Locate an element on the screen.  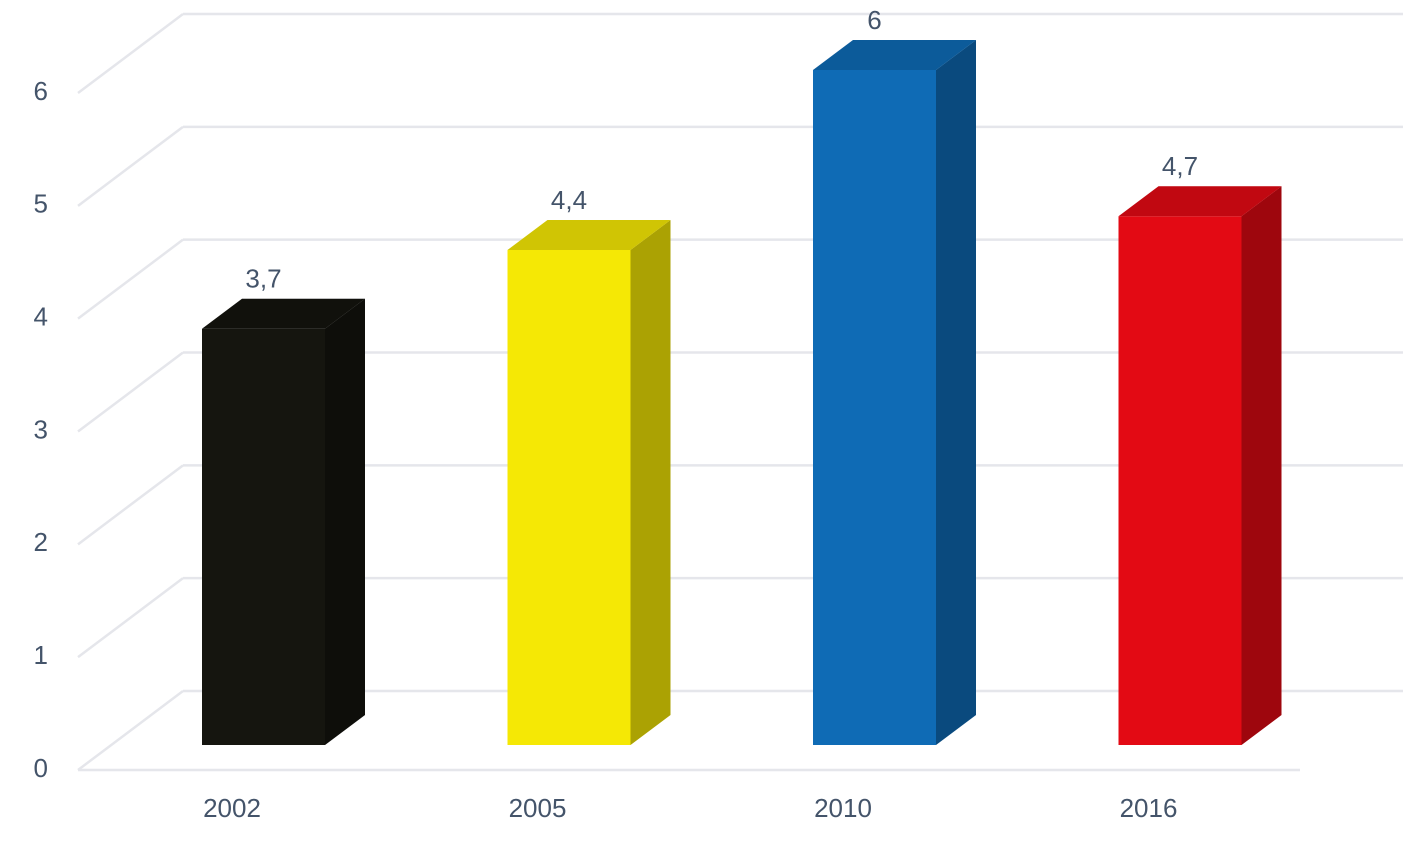
value-label: 6 is located at coordinates (874, 20).